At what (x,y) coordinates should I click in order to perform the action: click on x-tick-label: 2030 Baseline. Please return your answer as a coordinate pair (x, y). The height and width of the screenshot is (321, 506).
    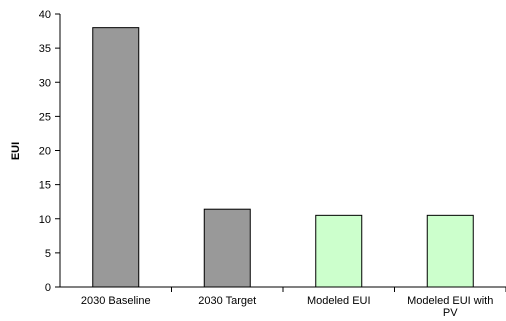
    Looking at the image, I should click on (116, 301).